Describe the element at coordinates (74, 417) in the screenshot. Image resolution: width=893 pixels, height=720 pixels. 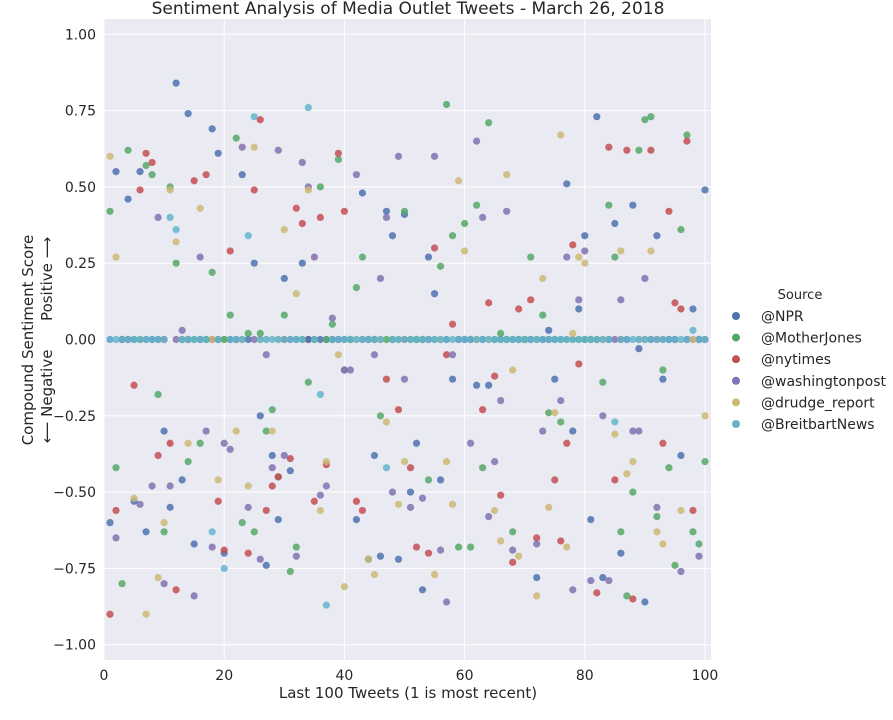
I see `y-tick-label: −0.25` at that location.